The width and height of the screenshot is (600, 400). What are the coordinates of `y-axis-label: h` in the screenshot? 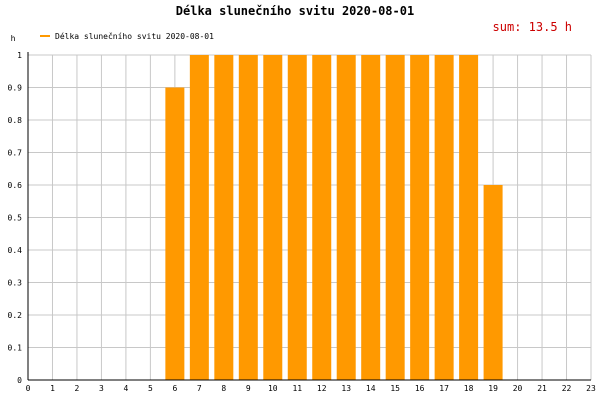 It's located at (13, 38).